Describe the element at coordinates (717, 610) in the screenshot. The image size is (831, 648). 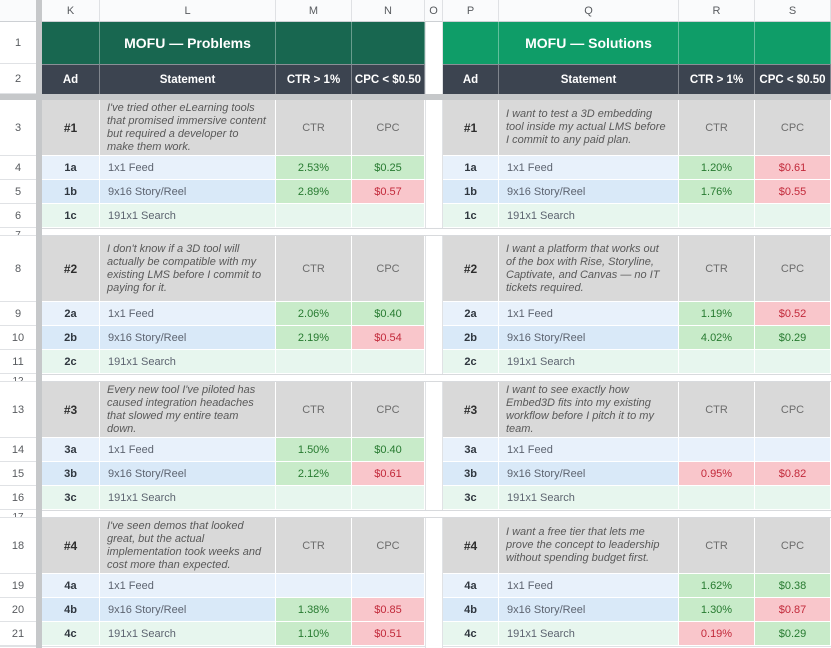
I see `ctr-value-cell: 1.30%` at that location.